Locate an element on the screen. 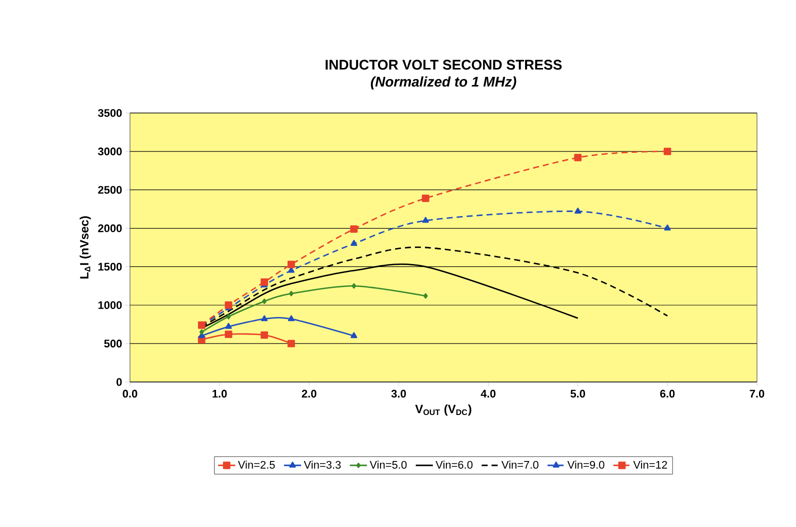 Image resolution: width=796 pixels, height=527 pixels. y-tick-label: 1000 is located at coordinates (110, 305).